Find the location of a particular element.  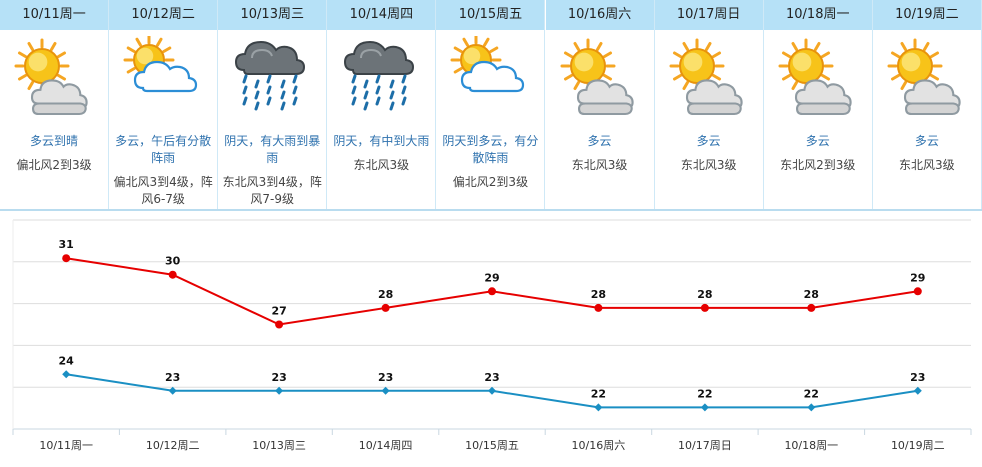

forecast-day: 10/13周三 阴天，有大雨到暴雨 东北风3到4级，阵风7-9级 is located at coordinates (273, 105).